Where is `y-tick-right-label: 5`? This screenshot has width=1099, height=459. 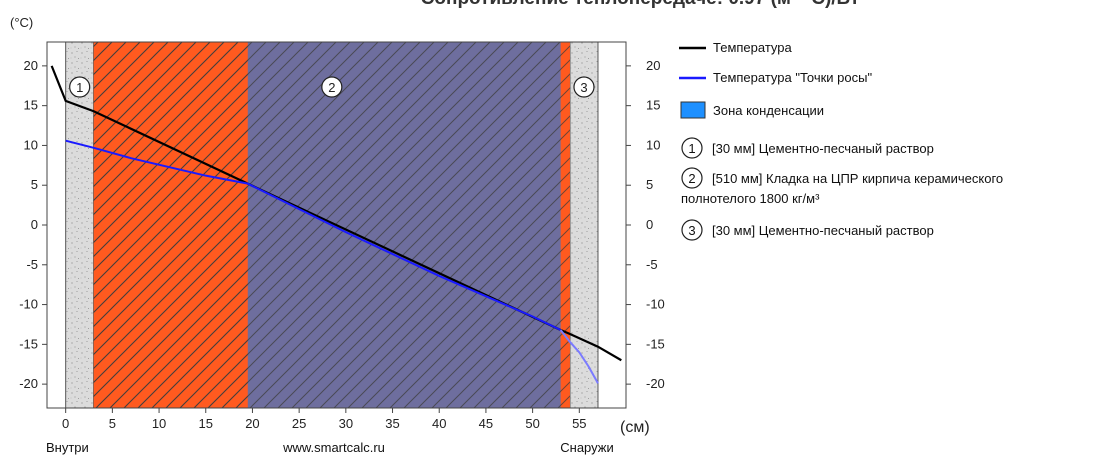
y-tick-right-label: 5 is located at coordinates (649, 184).